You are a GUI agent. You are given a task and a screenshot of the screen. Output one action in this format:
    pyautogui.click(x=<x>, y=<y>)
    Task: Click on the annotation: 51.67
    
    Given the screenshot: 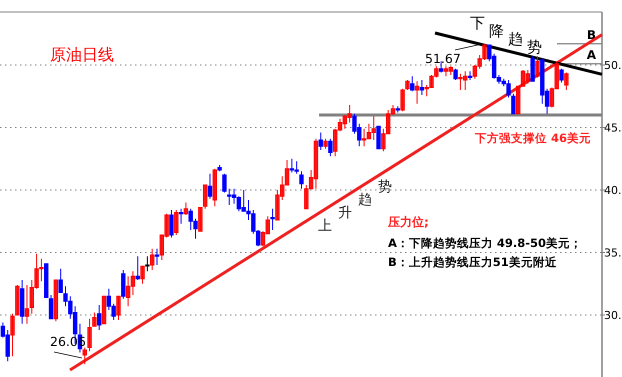 What is the action you would take?
    pyautogui.click(x=443, y=58)
    